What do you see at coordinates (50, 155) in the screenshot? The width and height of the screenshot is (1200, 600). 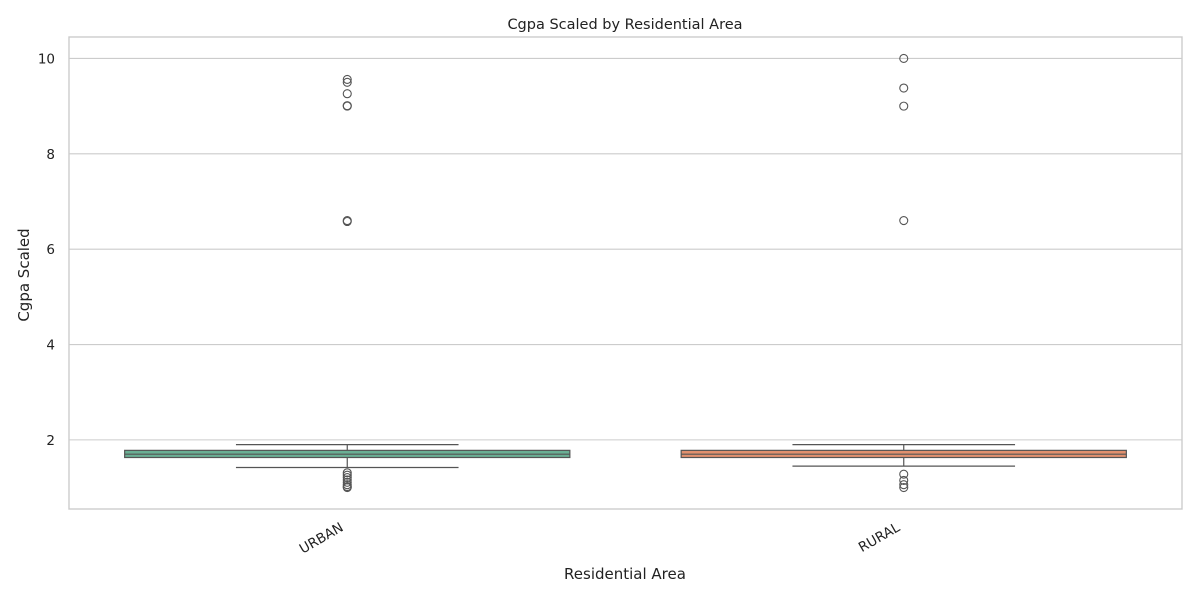 I see `y-tick-label: 8` at bounding box center [50, 155].